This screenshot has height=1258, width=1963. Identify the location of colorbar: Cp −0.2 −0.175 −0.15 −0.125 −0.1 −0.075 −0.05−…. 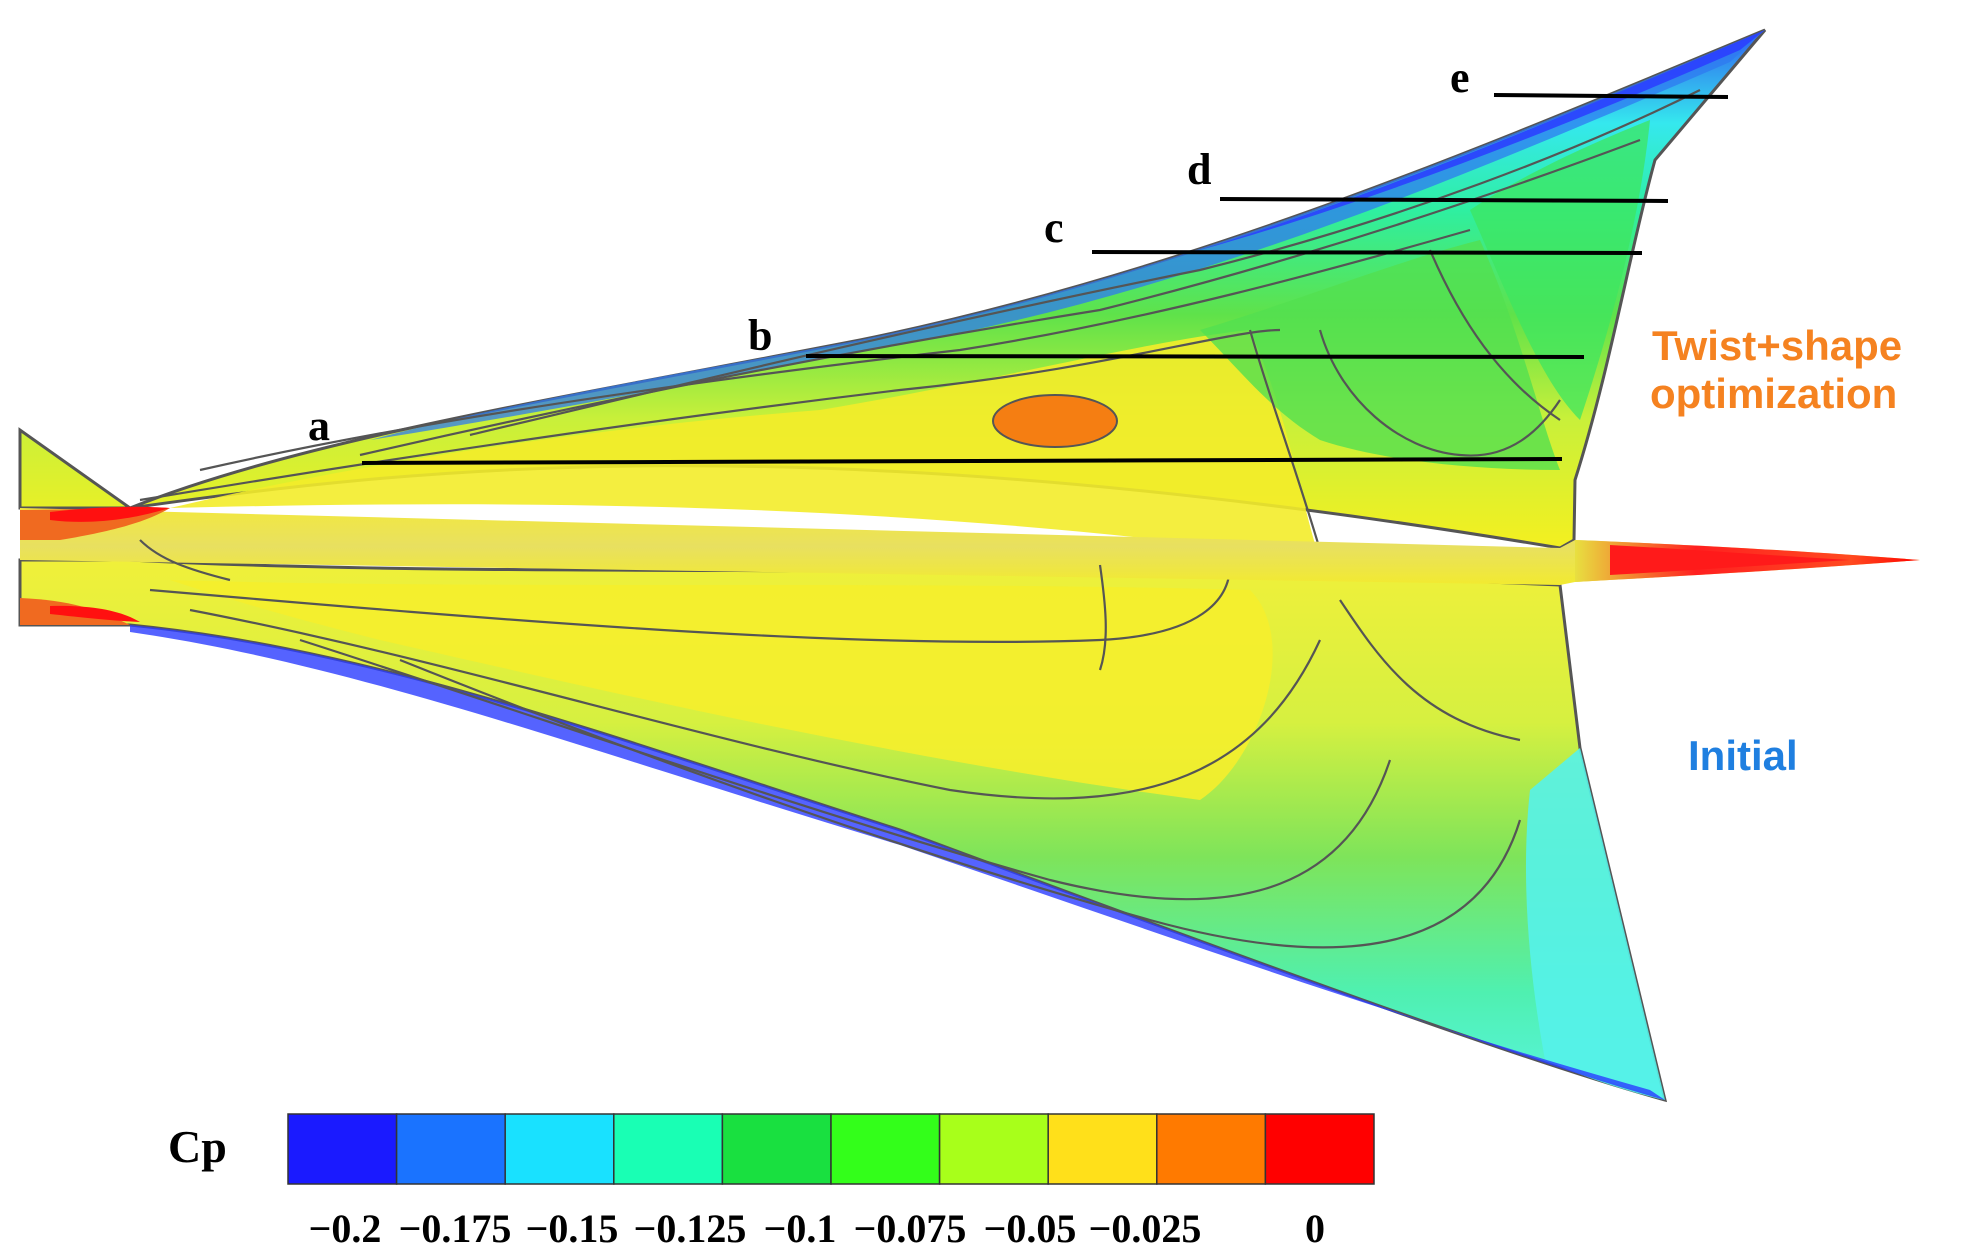
(771, 1182).